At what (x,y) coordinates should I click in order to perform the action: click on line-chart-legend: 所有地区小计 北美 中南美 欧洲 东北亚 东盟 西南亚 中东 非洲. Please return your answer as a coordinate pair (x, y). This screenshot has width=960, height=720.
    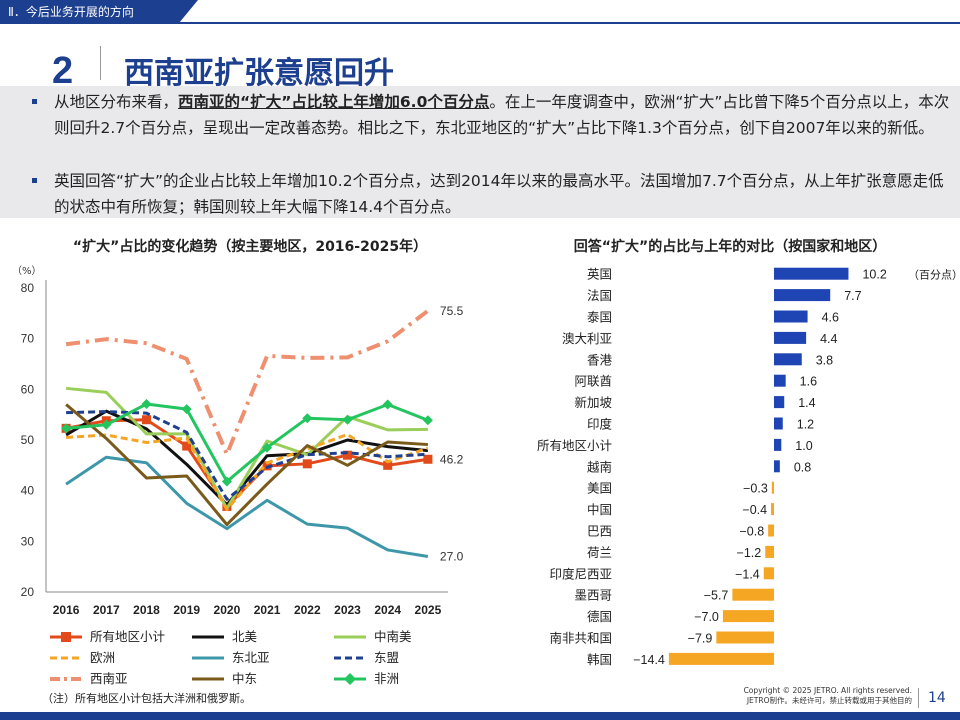
    Looking at the image, I should click on (258, 658).